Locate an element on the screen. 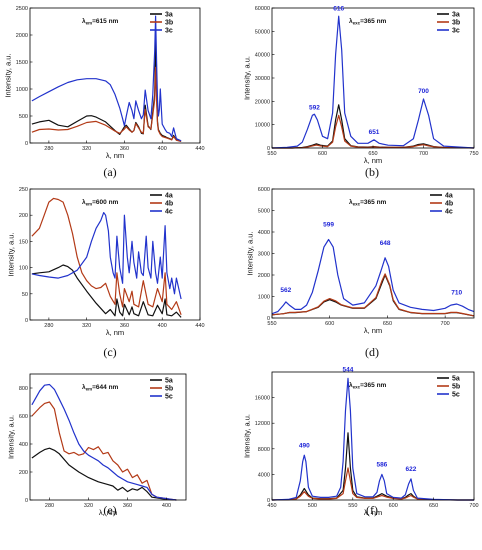  peak-annotation: 490 is located at coordinates (304, 446).